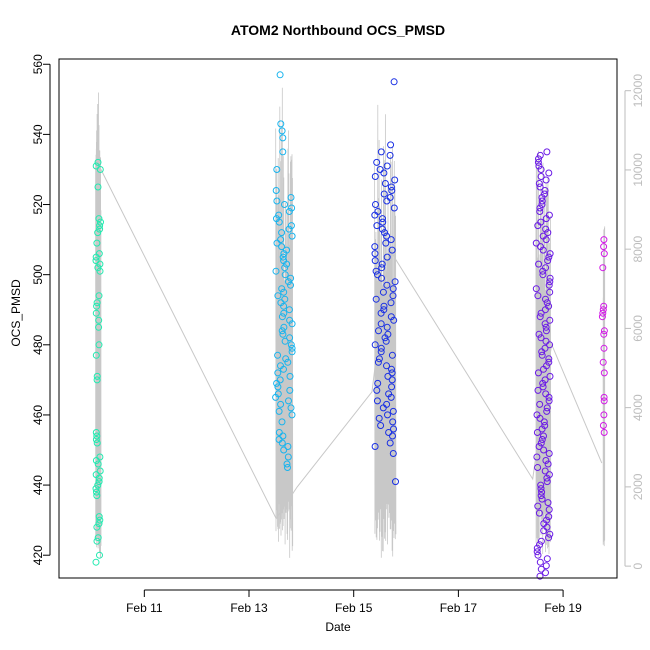 The height and width of the screenshot is (650, 650). I want to click on x-tick-label-1: Feb 13, so click(249, 608).